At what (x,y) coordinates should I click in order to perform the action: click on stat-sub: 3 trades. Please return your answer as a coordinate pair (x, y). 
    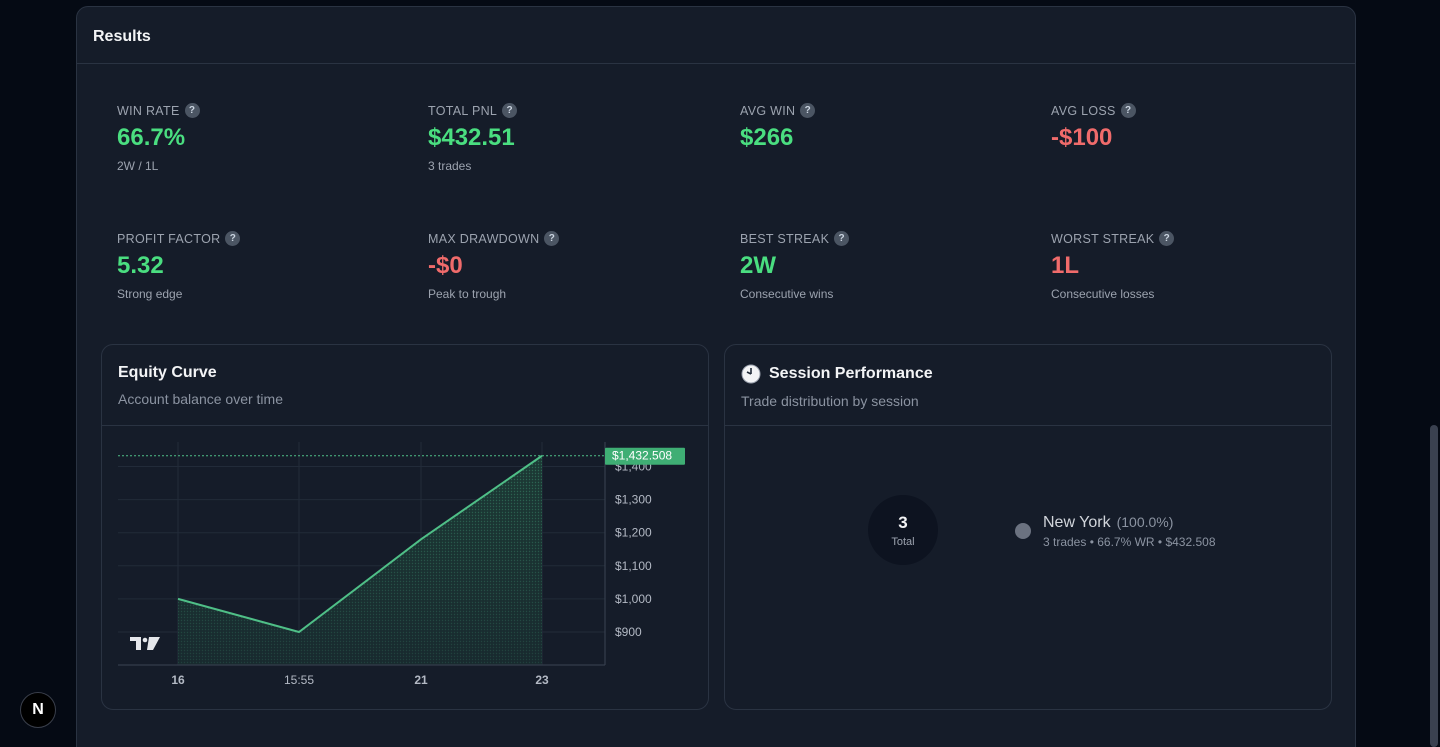
    Looking at the image, I should click on (450, 166).